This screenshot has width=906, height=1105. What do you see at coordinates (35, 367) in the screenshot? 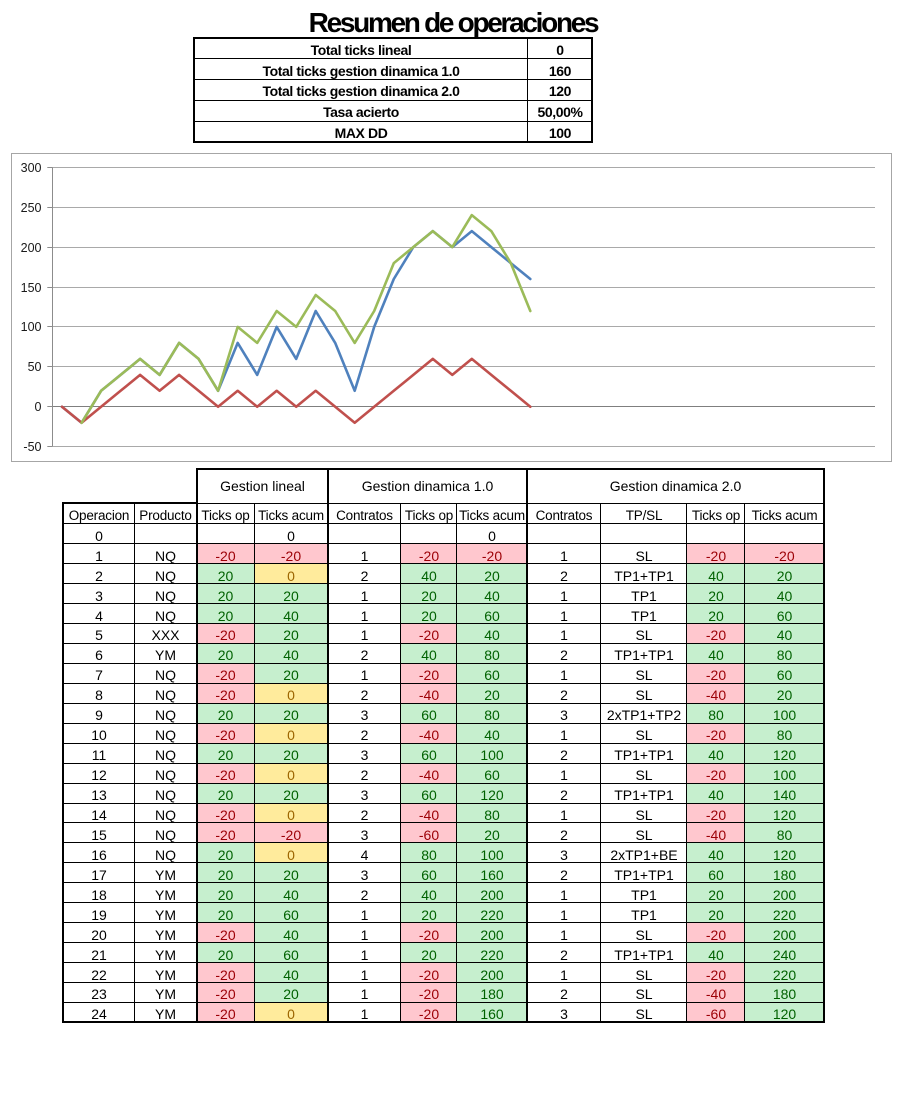
I see `svg-text: 50` at bounding box center [35, 367].